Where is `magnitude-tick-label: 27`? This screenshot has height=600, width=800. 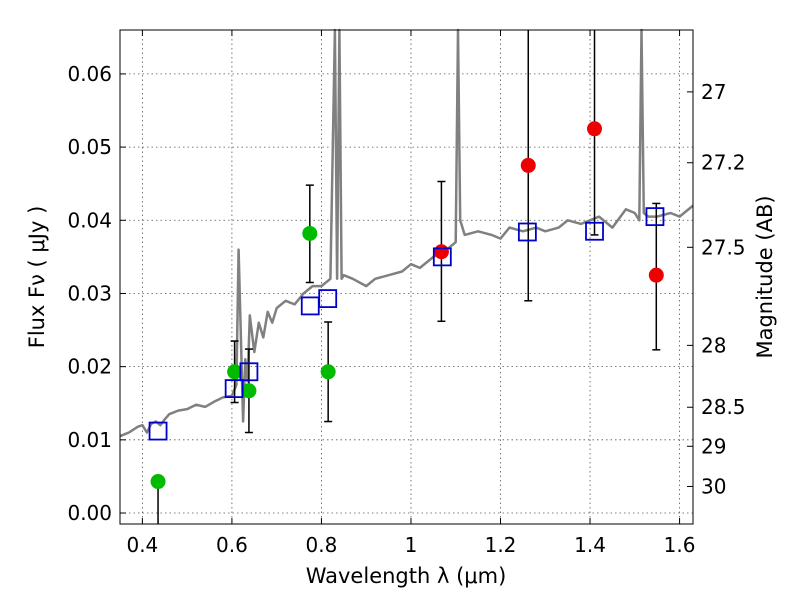 magnitude-tick-label: 27 is located at coordinates (713, 92).